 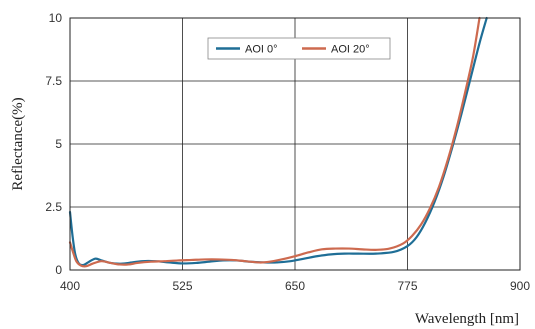 I want to click on x-tick-label-1: 525, so click(x=182, y=286).